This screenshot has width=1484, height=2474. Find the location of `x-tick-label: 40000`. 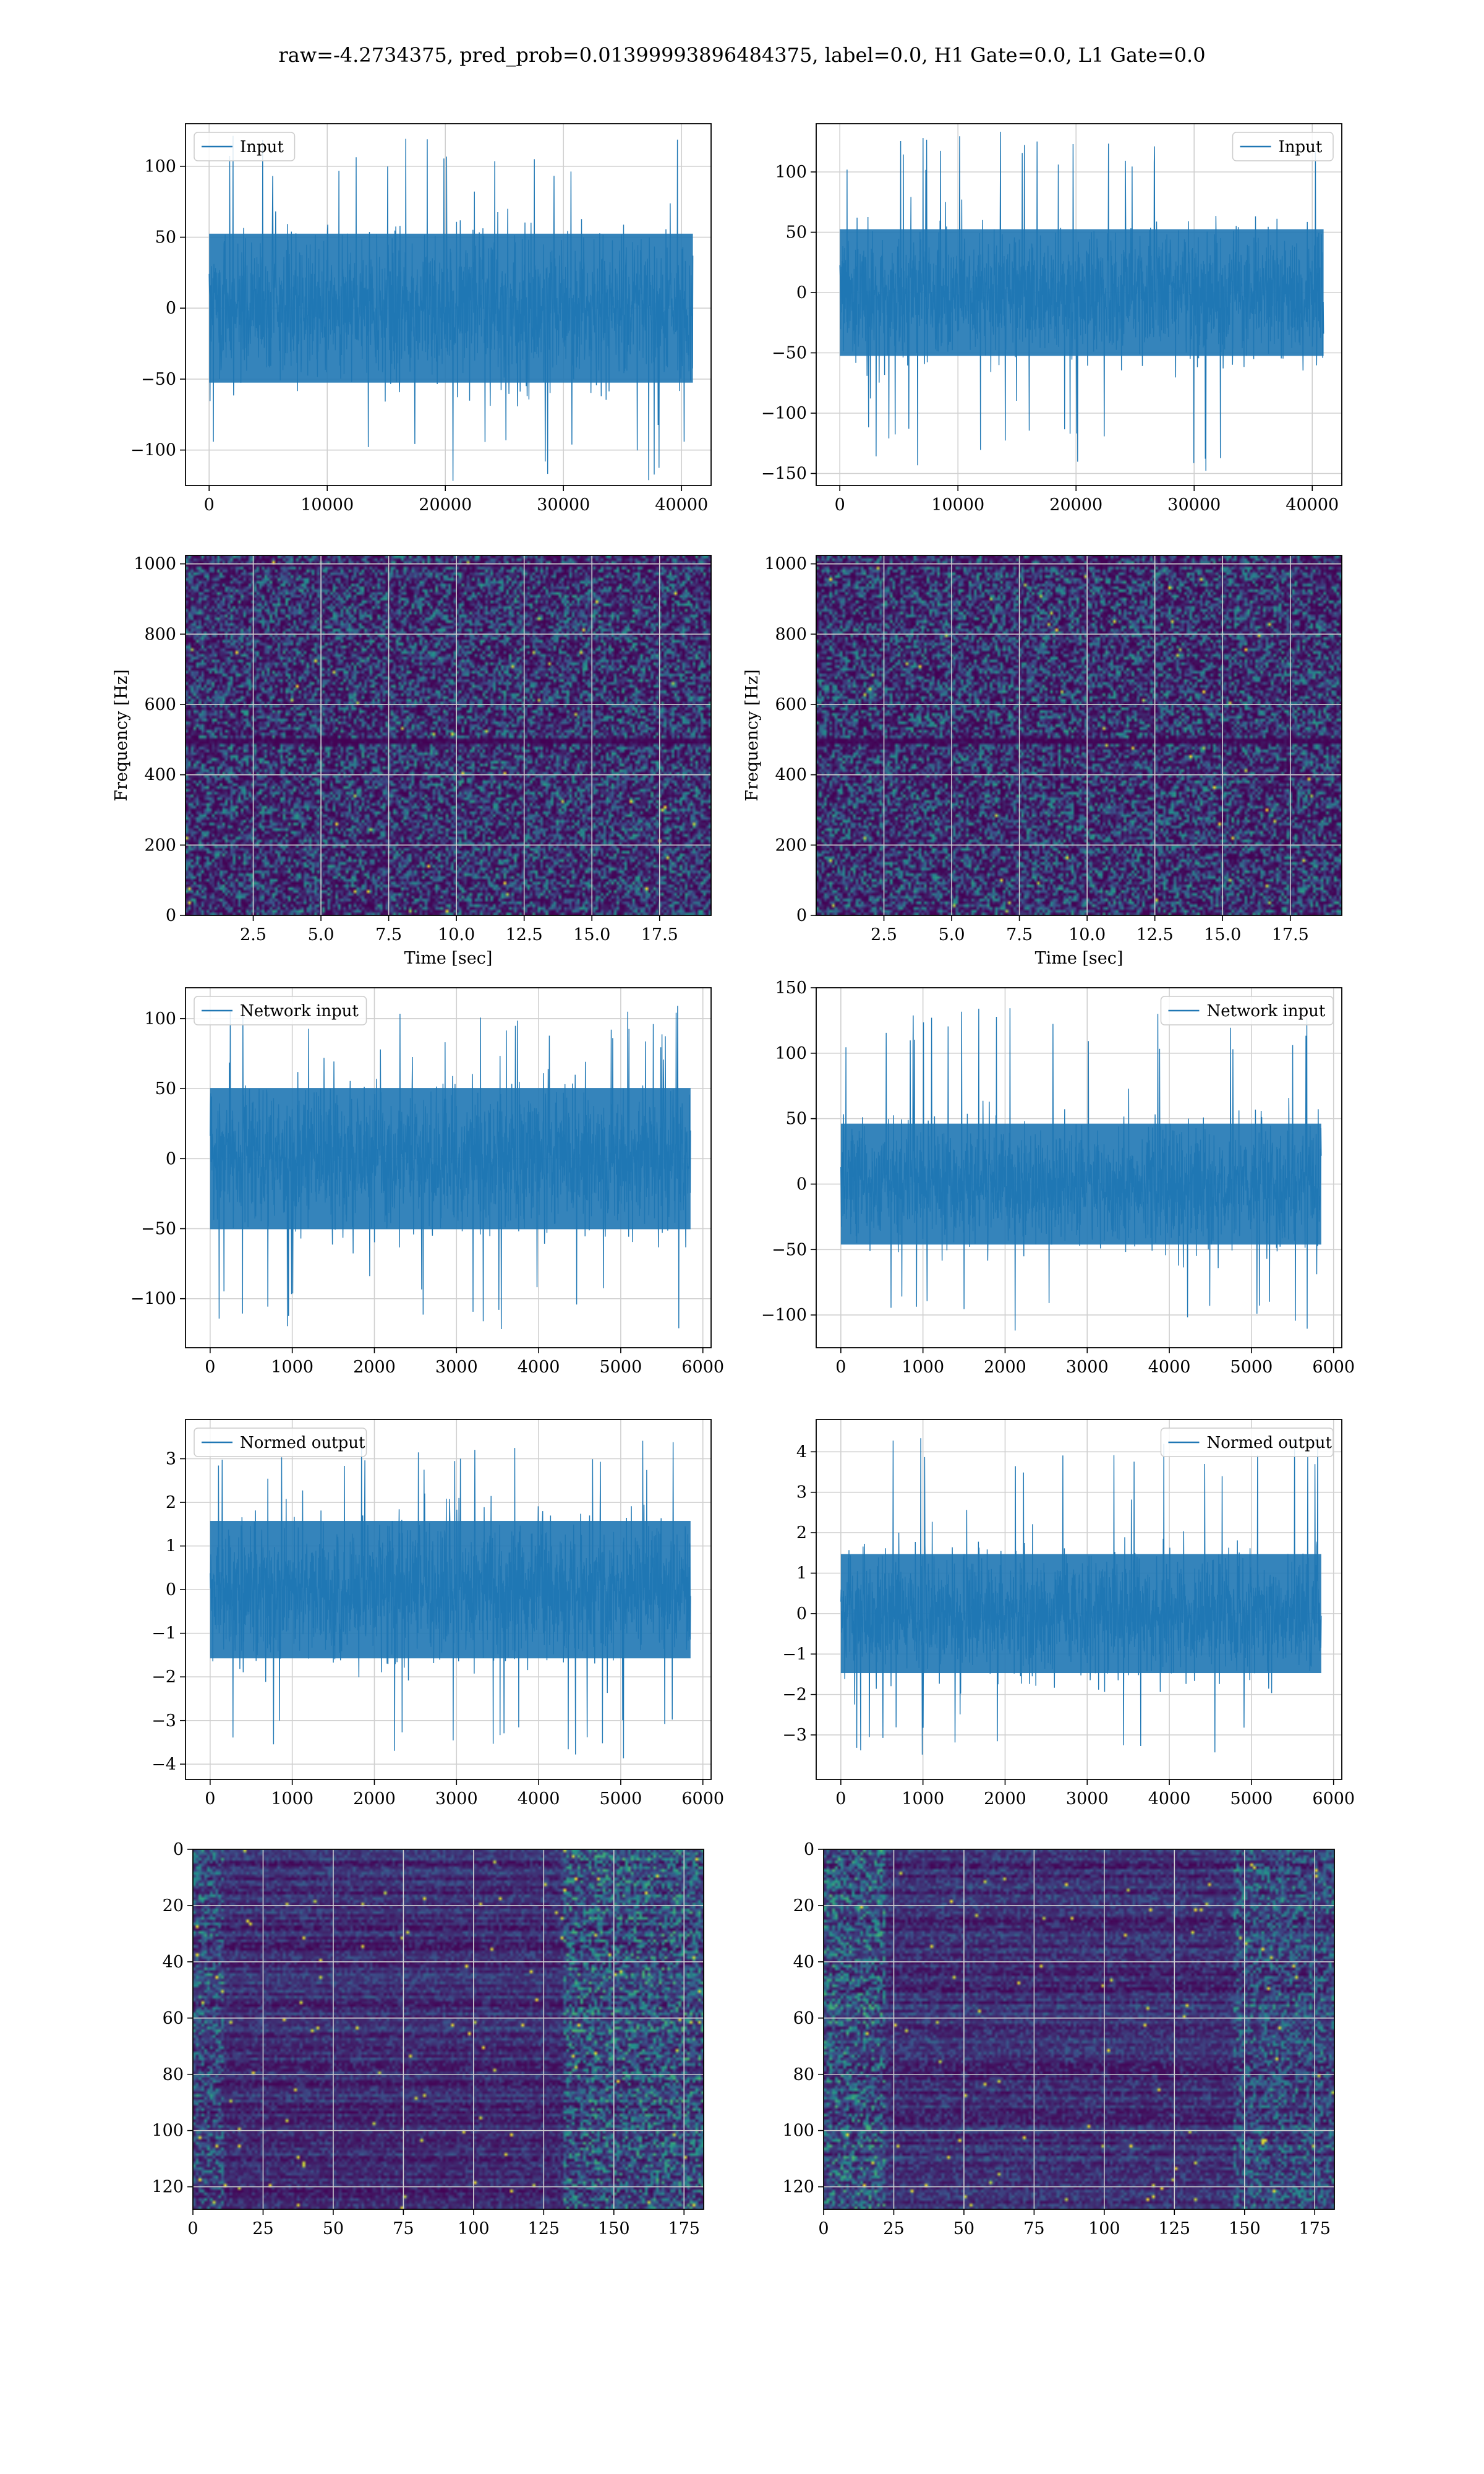

x-tick-label: 40000 is located at coordinates (1312, 505).